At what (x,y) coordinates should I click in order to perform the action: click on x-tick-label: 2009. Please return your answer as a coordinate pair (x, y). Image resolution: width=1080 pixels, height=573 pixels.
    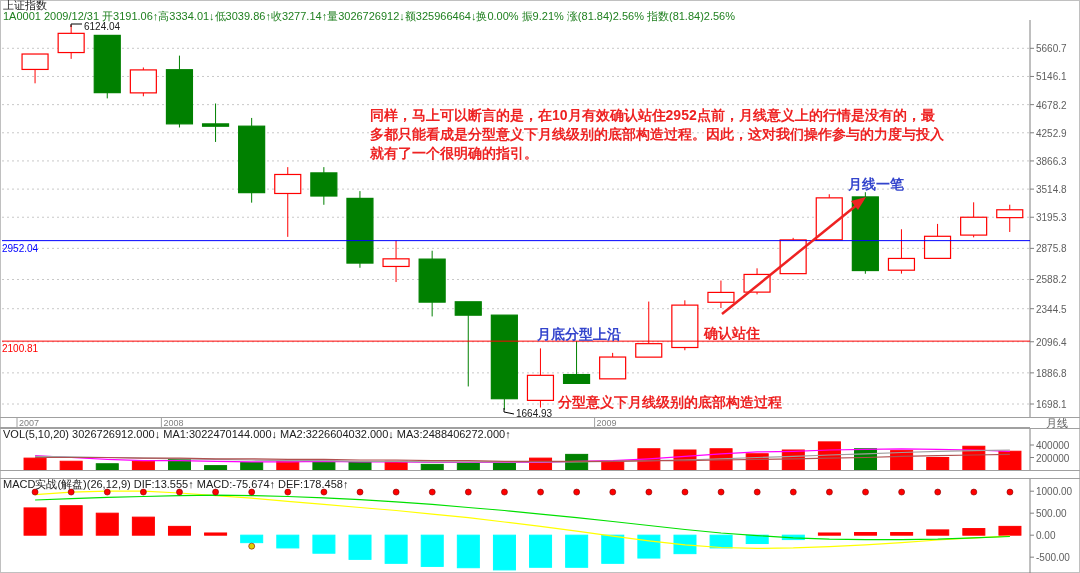
    Looking at the image, I should click on (606, 423).